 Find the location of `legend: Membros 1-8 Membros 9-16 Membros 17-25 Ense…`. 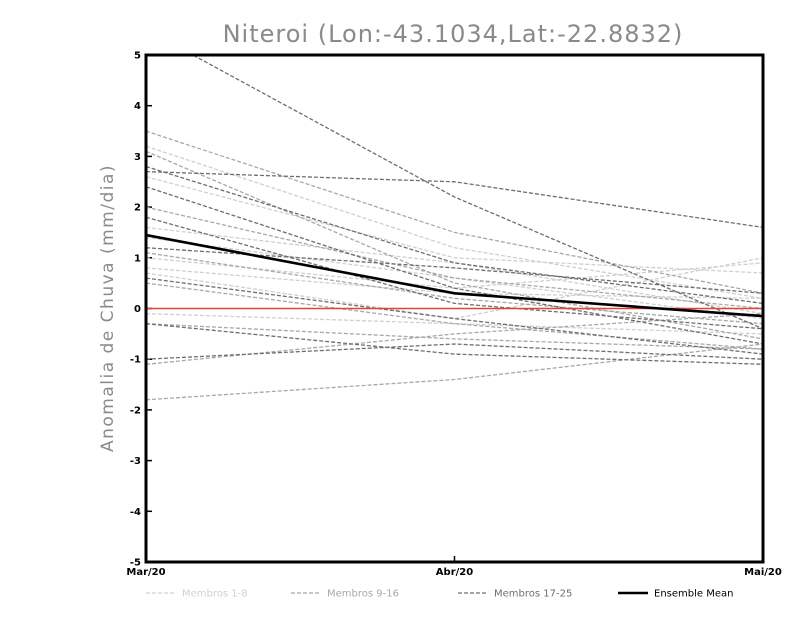

legend: Membros 1-8 Membros 9-16 Membros 17-25 Ense… is located at coordinates (439, 594).